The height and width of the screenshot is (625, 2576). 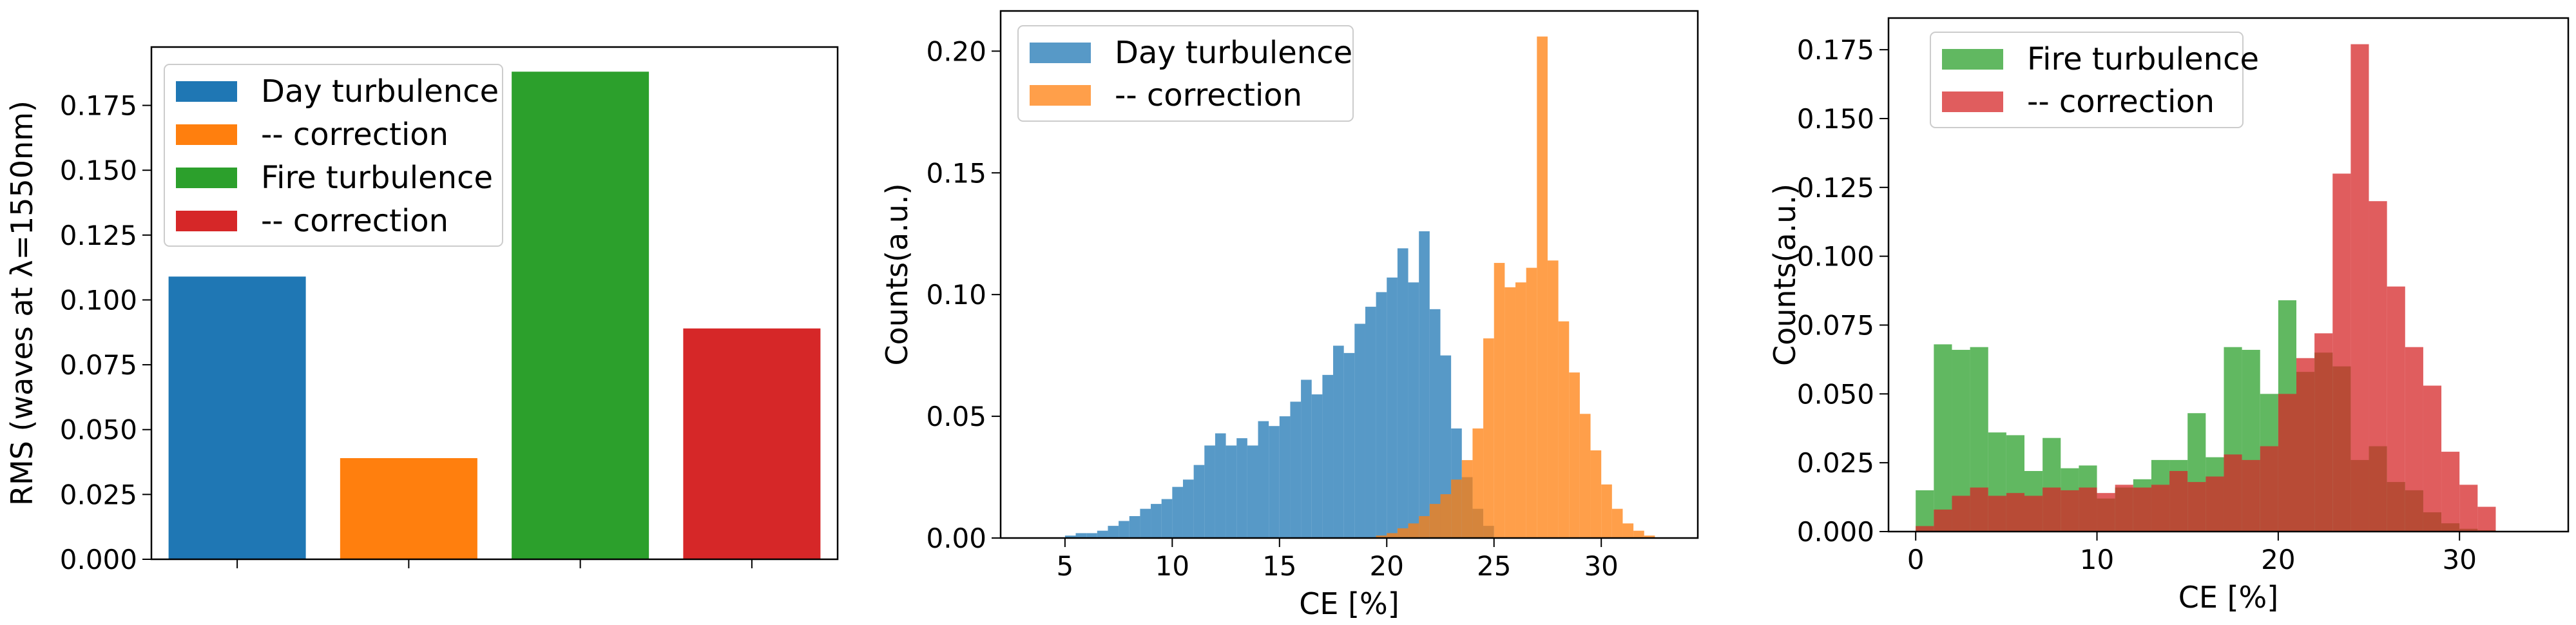 I want to click on y-tick-label: 0.050, so click(x=98, y=430).